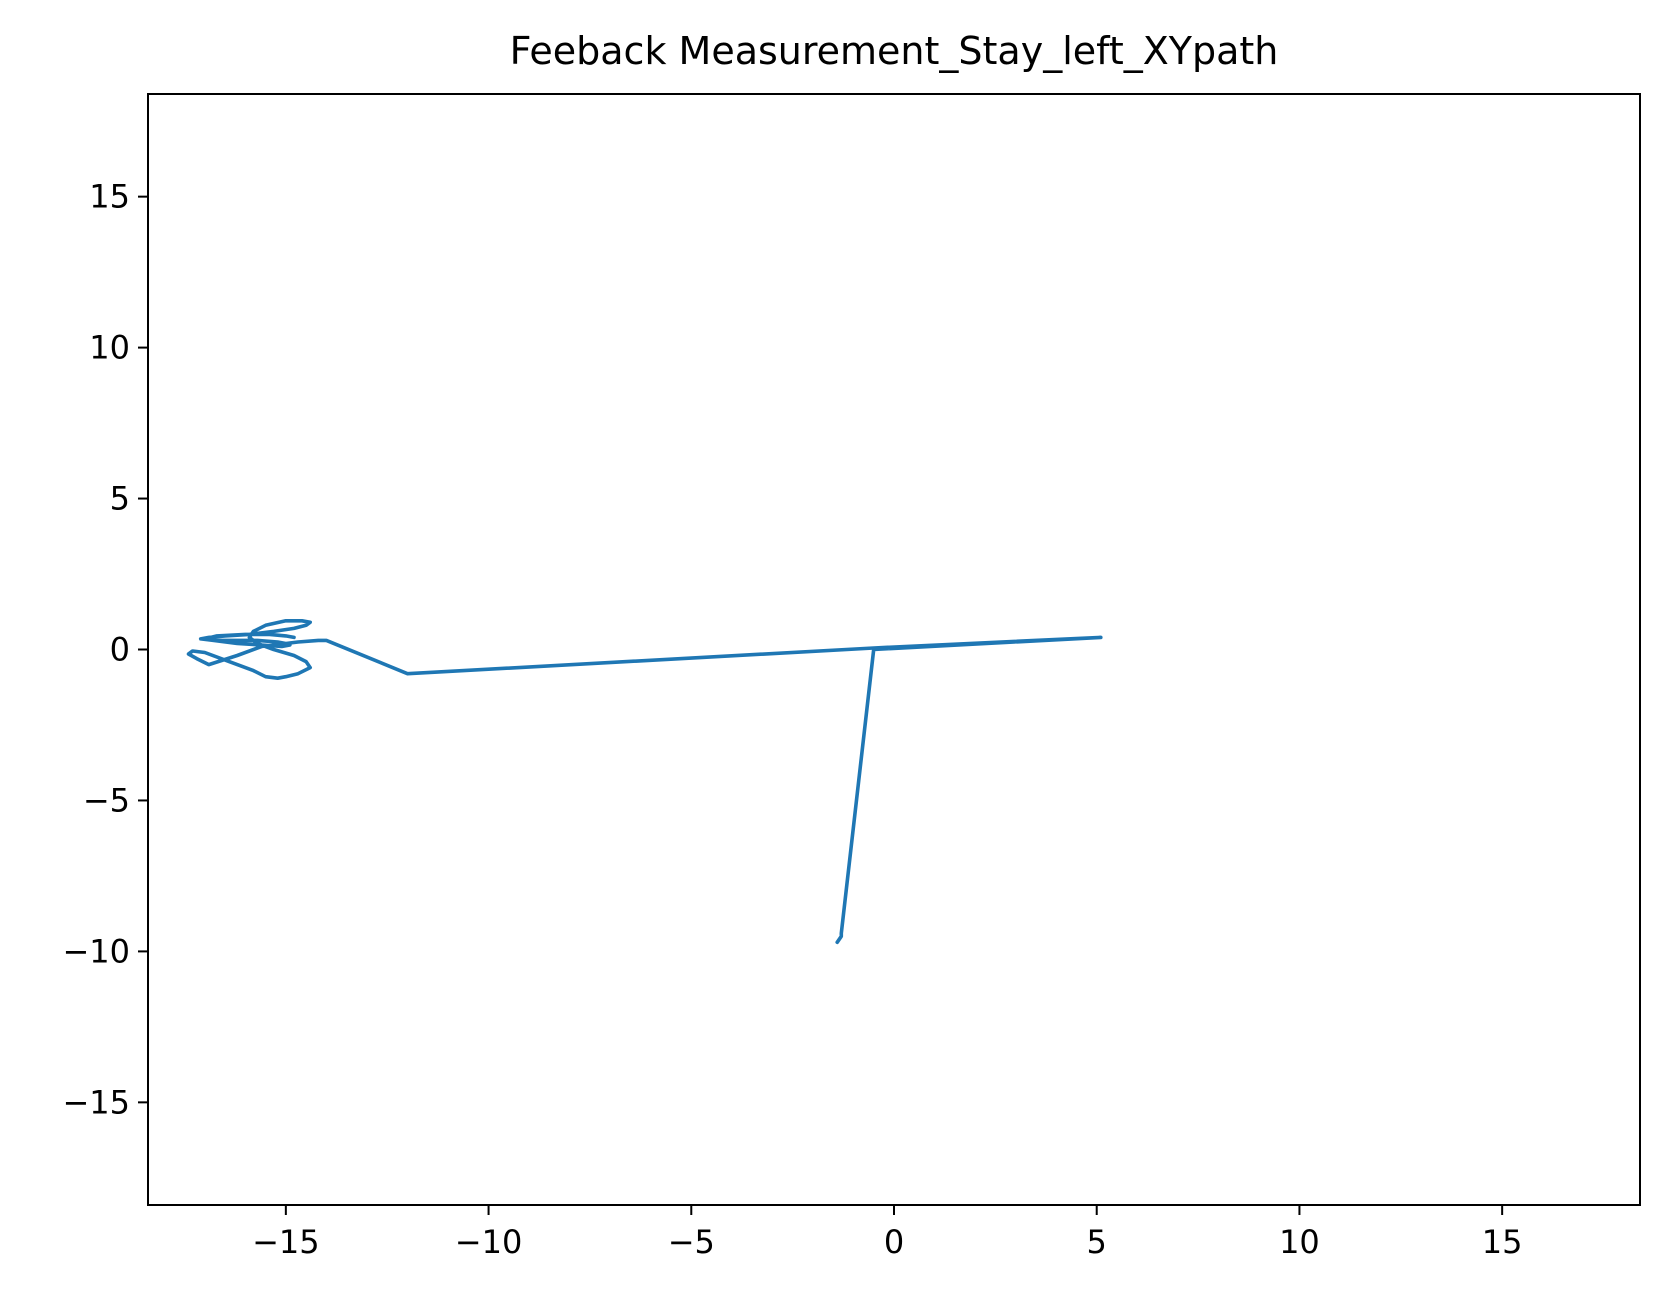  What do you see at coordinates (1097, 1242) in the screenshot?
I see `x-tick-label: 5` at bounding box center [1097, 1242].